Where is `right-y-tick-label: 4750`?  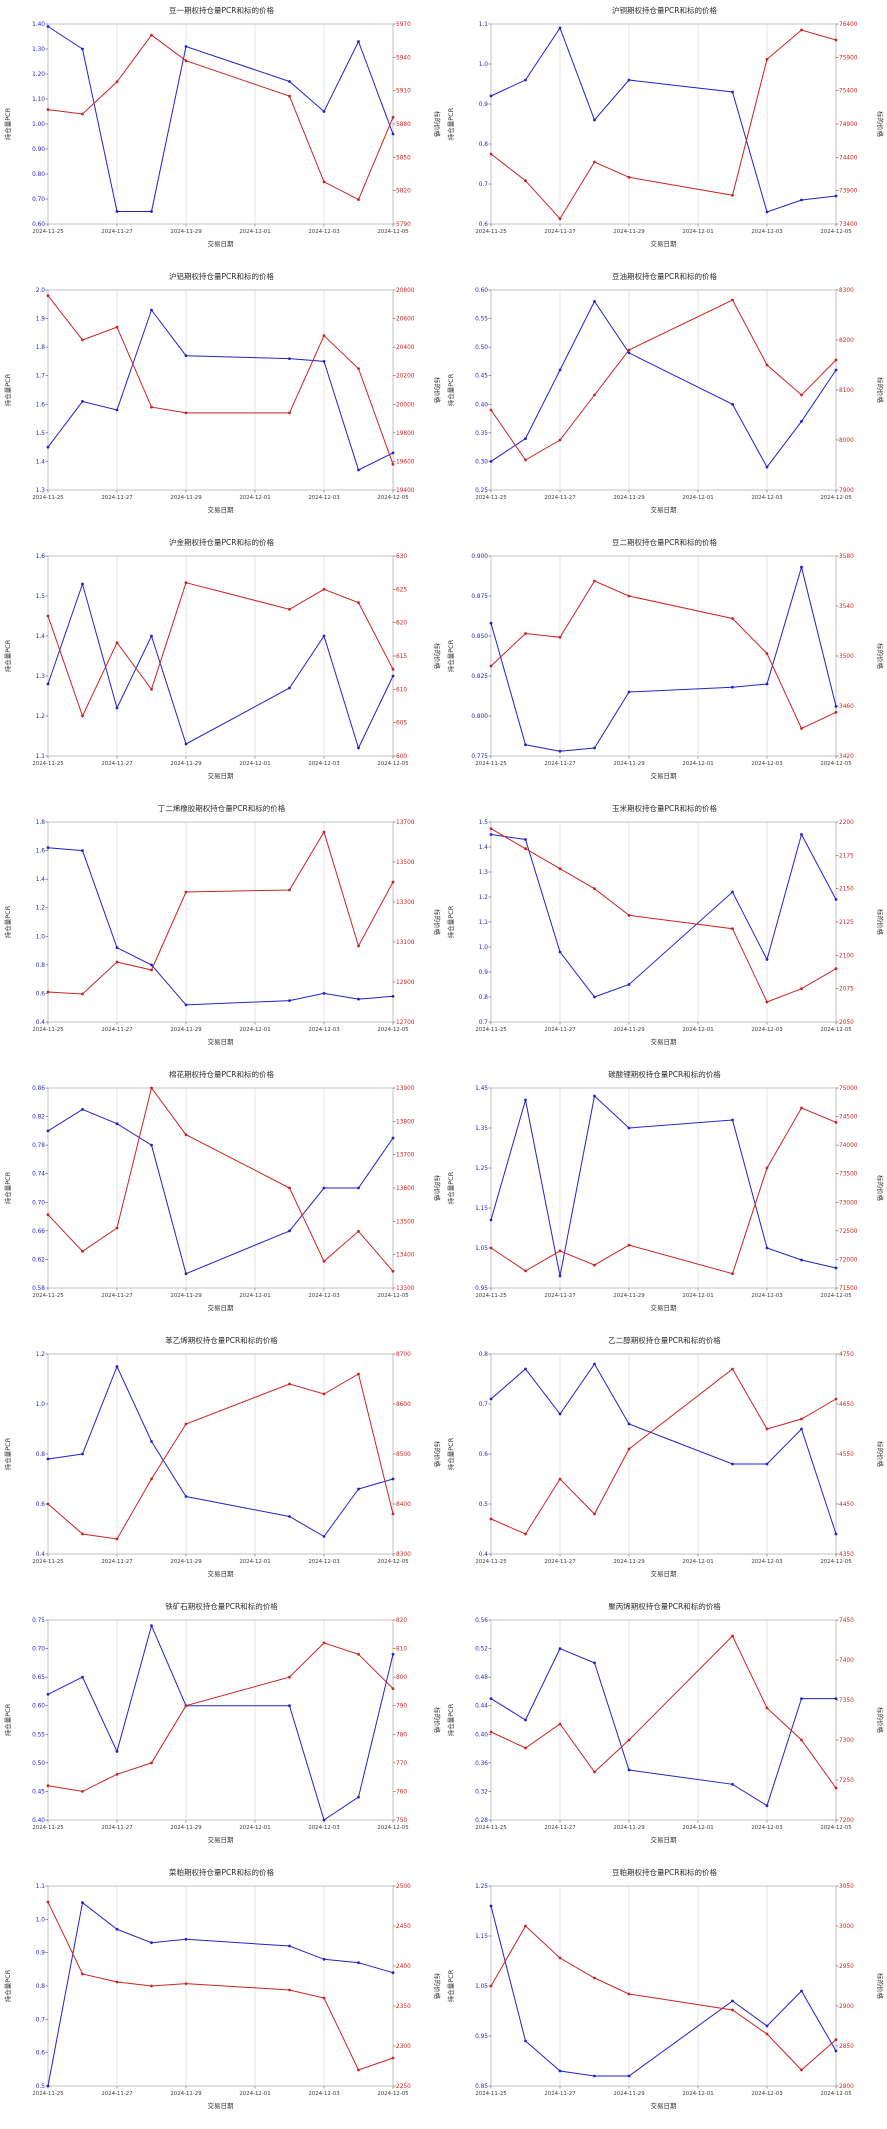 right-y-tick-label: 4750 is located at coordinates (846, 1355).